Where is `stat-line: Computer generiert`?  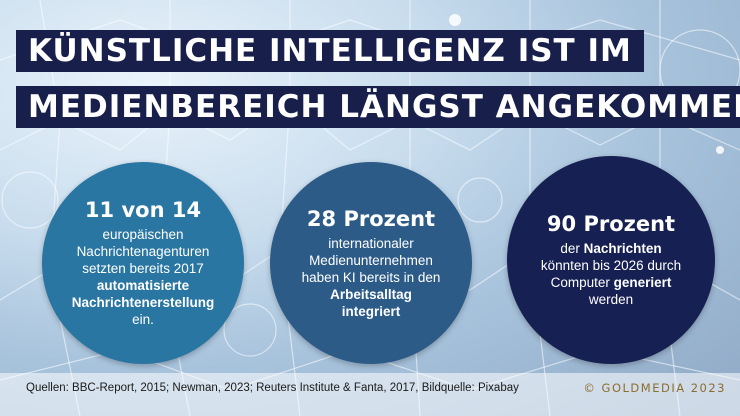 stat-line: Computer generiert is located at coordinates (611, 282).